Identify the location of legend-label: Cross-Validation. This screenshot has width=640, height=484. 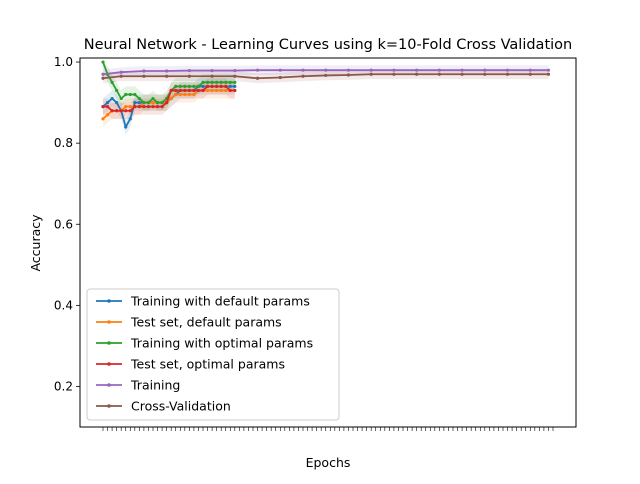
(181, 406).